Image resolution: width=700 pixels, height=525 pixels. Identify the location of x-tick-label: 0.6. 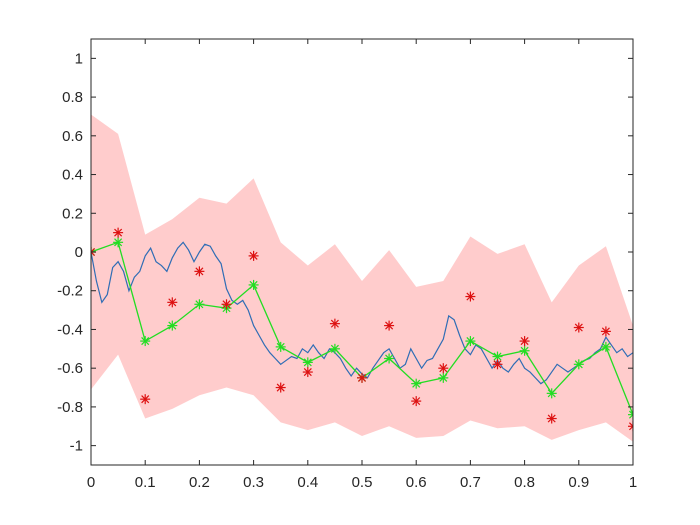
(416, 482).